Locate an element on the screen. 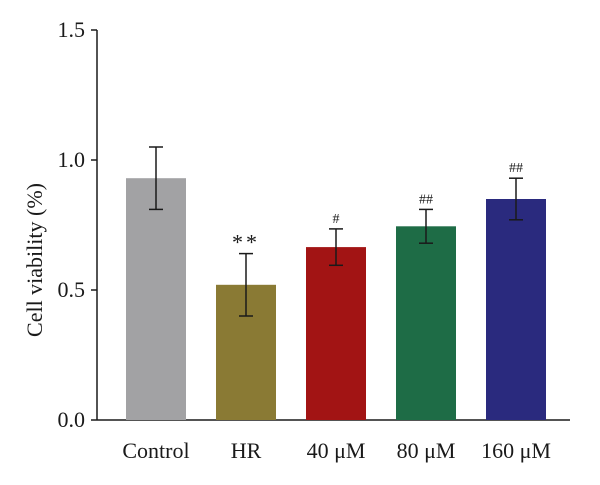 The image size is (600, 485). x-axis: Control HR 40 μM 80 μM 160 μM is located at coordinates (333, 441).